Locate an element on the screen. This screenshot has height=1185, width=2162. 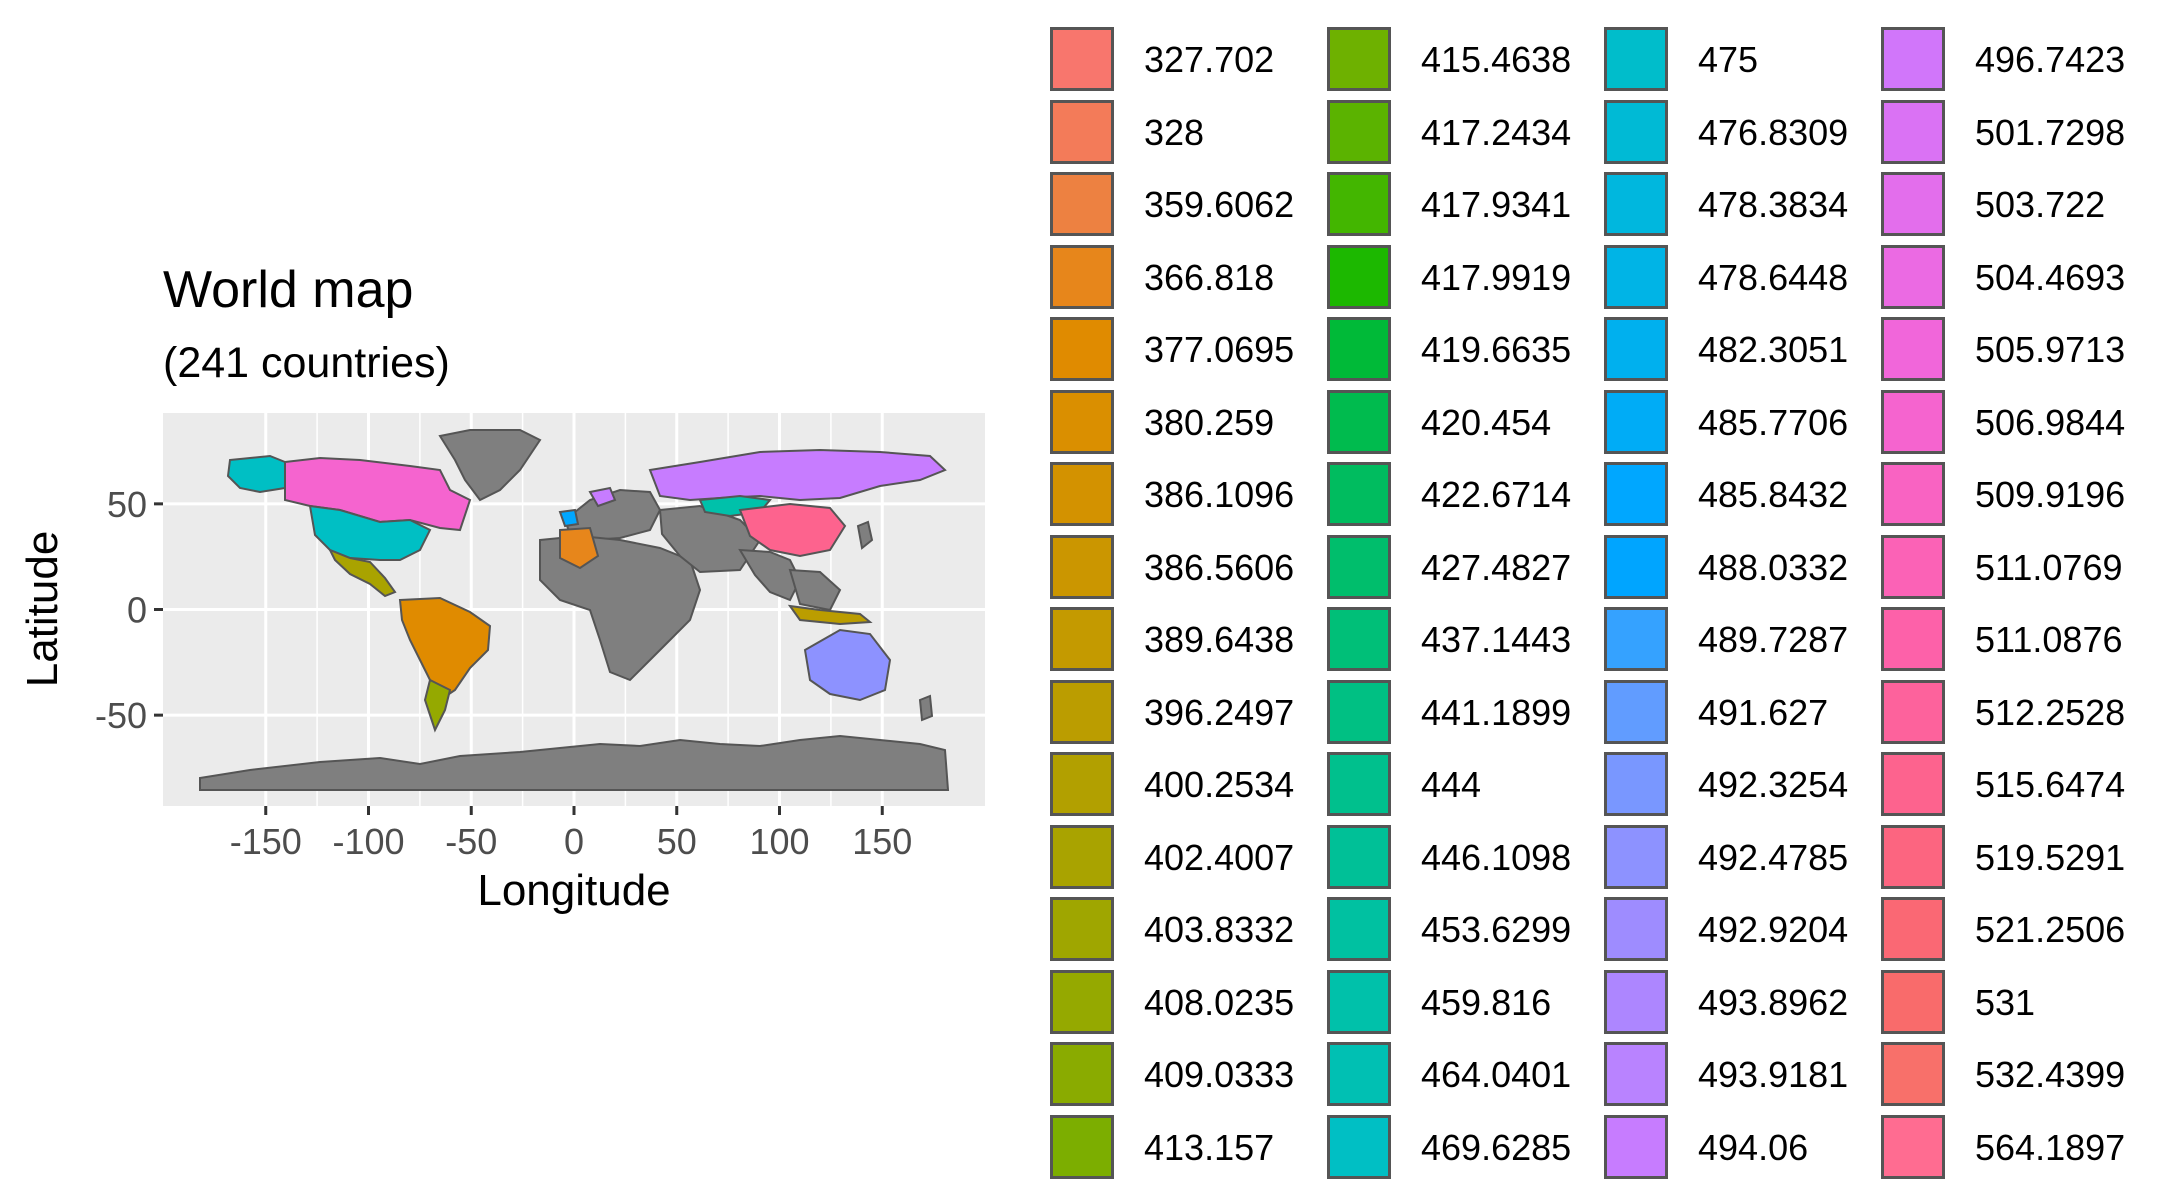
country-south-america is located at coordinates (445, 649).